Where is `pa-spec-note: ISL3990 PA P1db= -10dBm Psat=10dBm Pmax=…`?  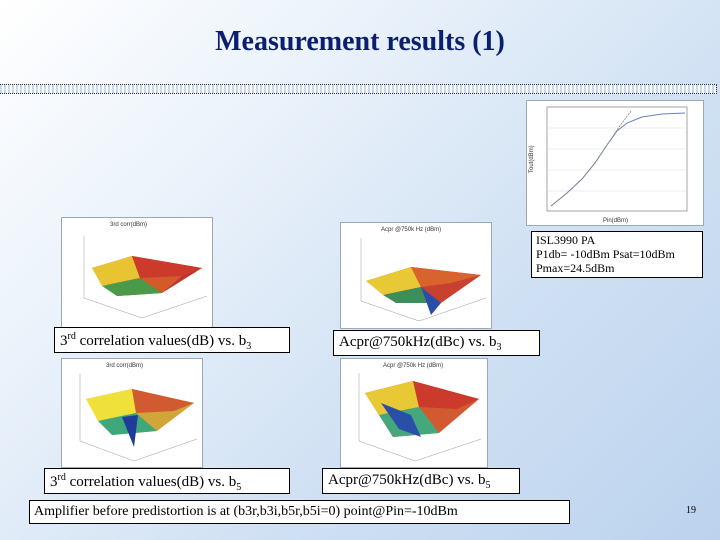
pa-spec-note: ISL3990 PA P1db= -10dBm Psat=10dBm Pmax=… is located at coordinates (617, 254).